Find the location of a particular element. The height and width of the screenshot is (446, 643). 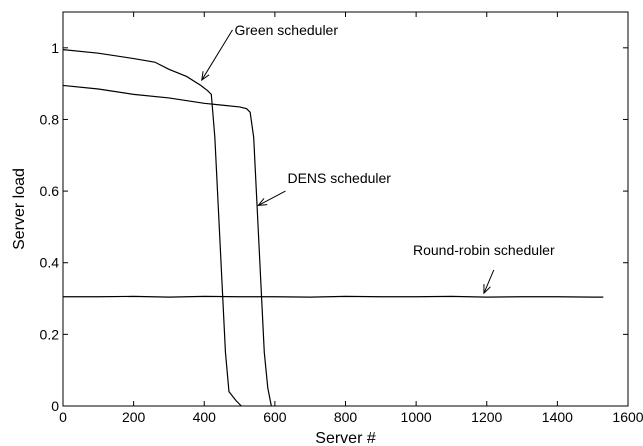

x-axis-label: Server # is located at coordinates (345, 438).